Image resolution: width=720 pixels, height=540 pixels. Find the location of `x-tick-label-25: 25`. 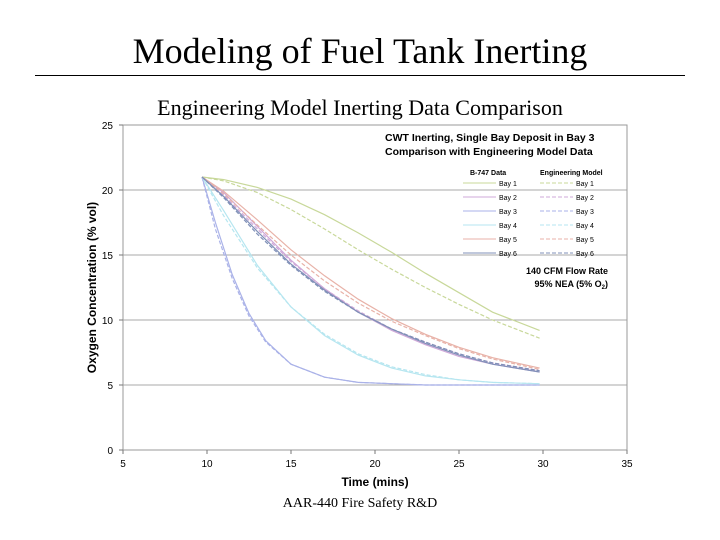

x-tick-label-25: 25 is located at coordinates (459, 464).